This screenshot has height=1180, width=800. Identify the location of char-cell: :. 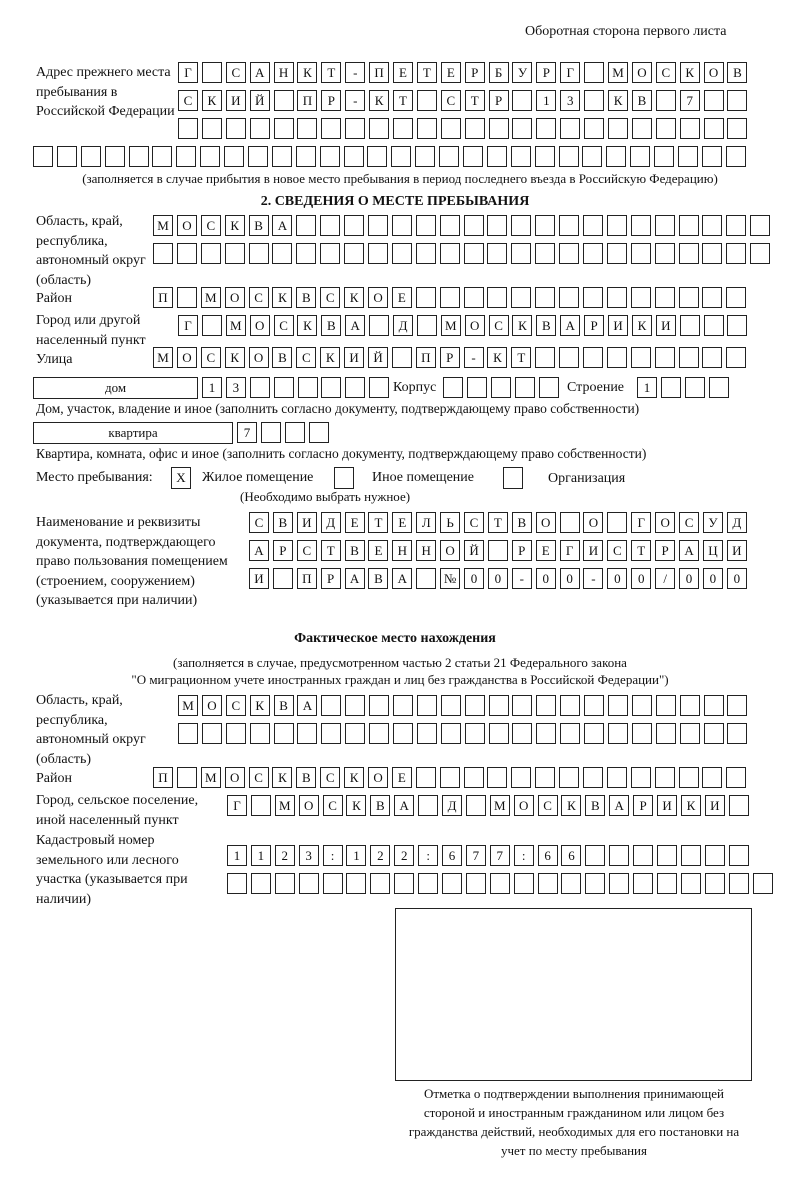
(428, 855).